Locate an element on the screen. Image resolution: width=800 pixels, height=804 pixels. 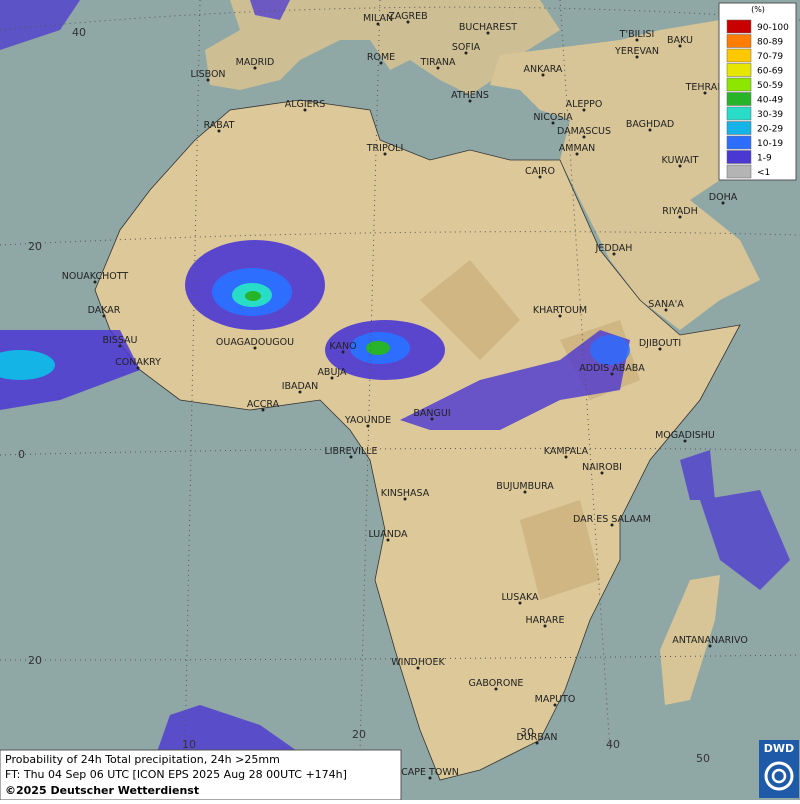
city-label: TIRANA is located at coordinates (438, 62).